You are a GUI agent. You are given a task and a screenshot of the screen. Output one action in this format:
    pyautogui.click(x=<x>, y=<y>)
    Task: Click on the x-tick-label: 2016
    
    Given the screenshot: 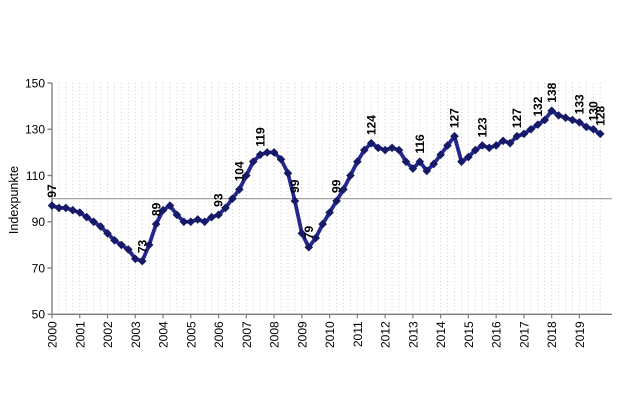 What is the action you would take?
    pyautogui.click(x=497, y=334)
    